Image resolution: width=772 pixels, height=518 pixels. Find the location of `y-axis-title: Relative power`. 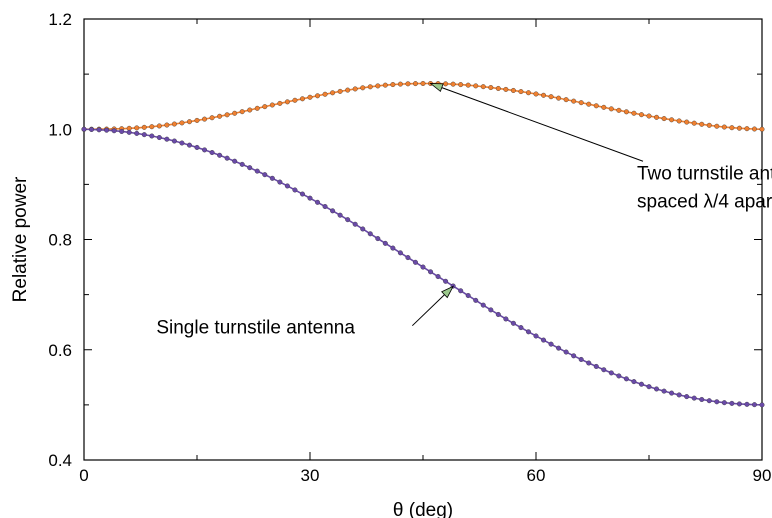

y-axis-title: Relative power is located at coordinates (20, 239).